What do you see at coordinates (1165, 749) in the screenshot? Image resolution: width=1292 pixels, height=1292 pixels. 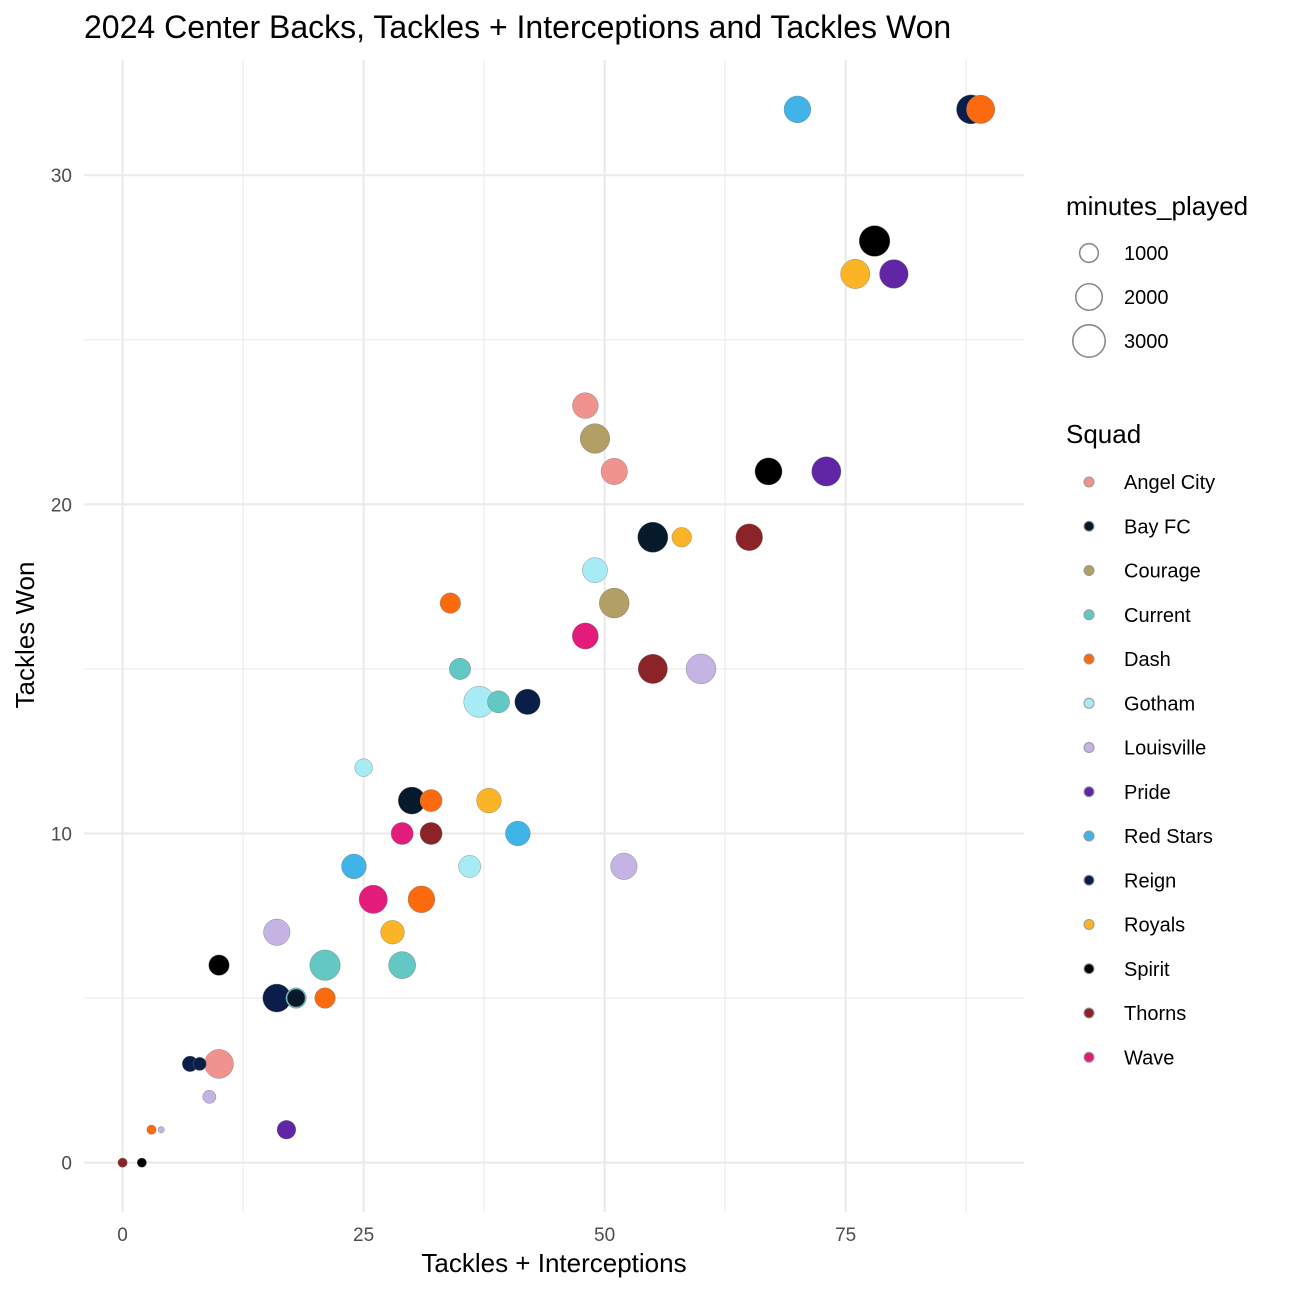 I see `color-legend-label: Louisville` at bounding box center [1165, 749].